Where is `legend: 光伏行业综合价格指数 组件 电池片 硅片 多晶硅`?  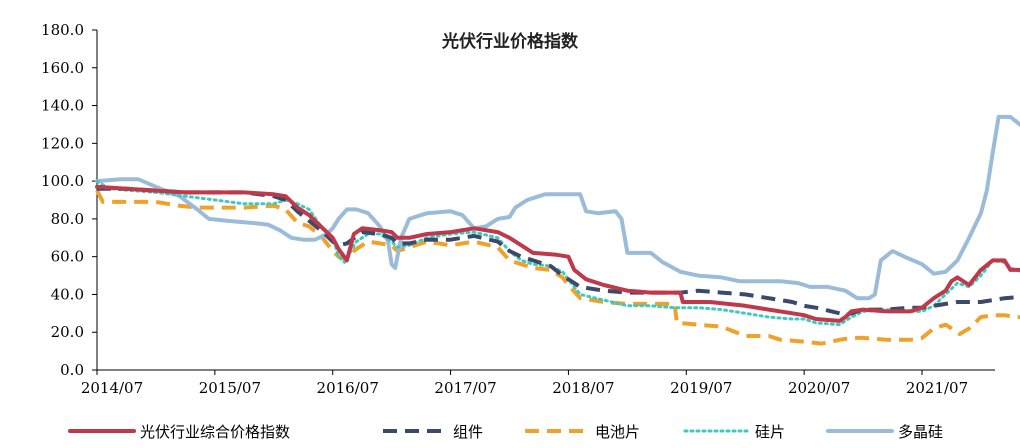
legend: 光伏行业综合价格指数 组件 电池片 硅片 多晶硅 is located at coordinates (505, 432).